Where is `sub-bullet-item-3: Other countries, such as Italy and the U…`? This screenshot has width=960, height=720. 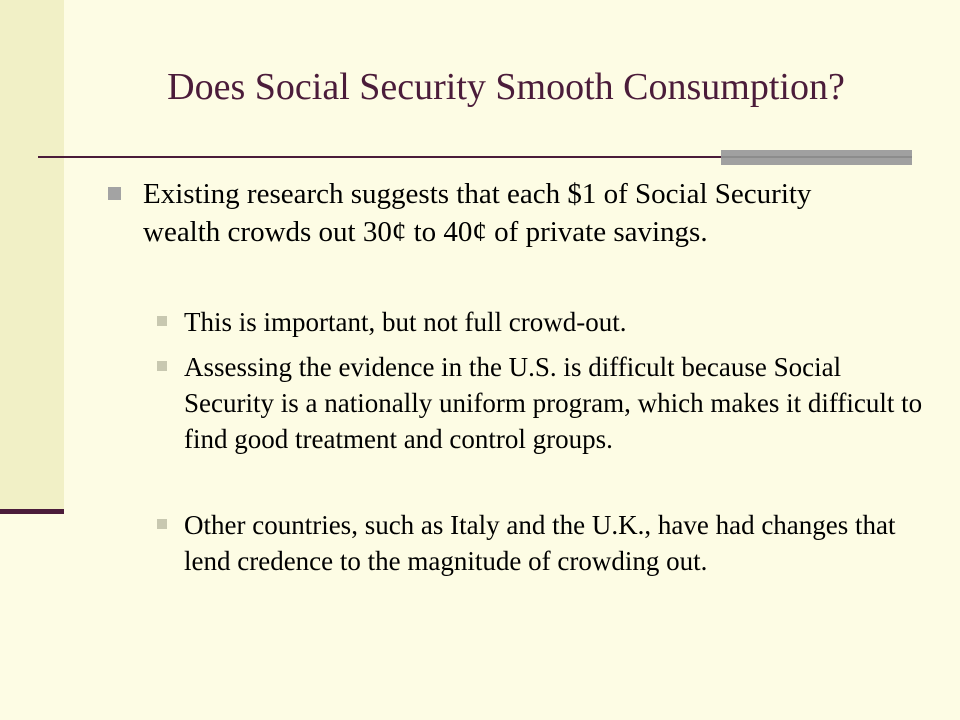 sub-bullet-item-3: Other countries, such as Italy and the U… is located at coordinates (540, 543).